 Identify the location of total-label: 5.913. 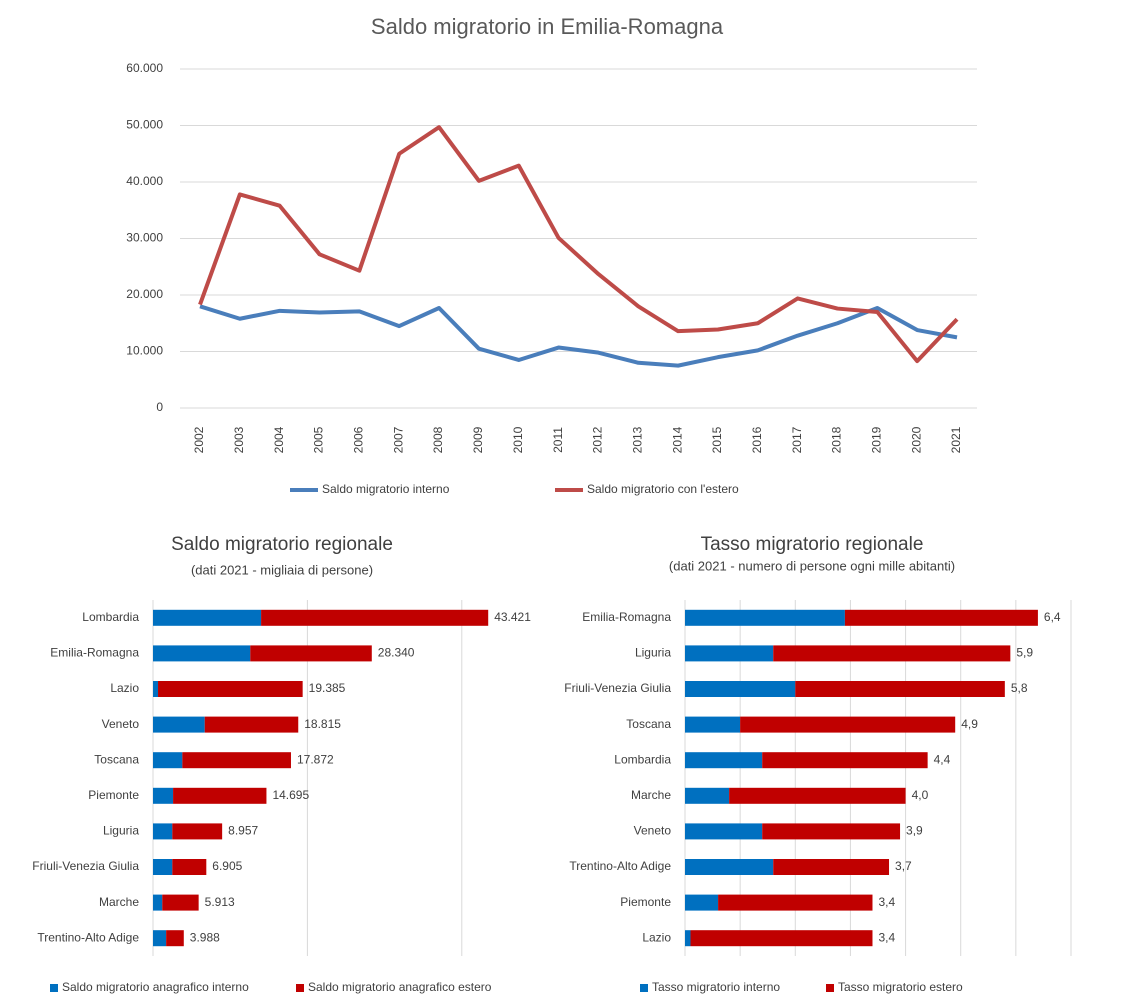
(220, 902).